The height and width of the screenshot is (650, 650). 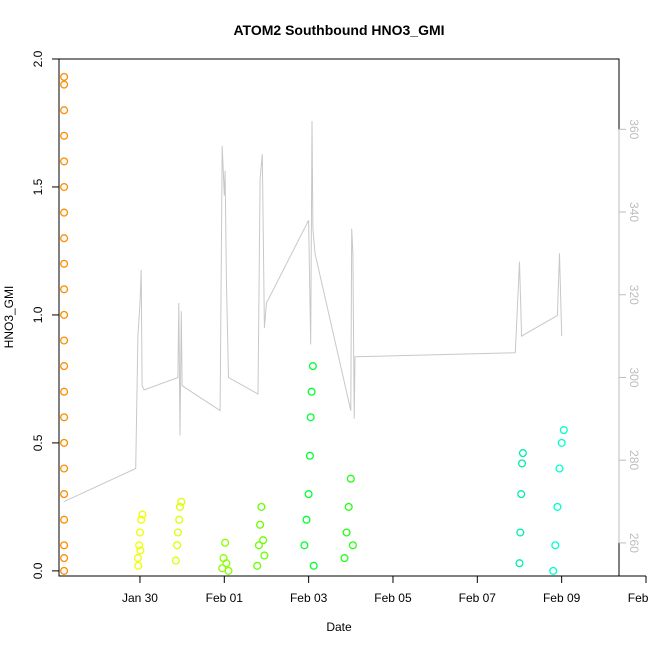 I want to click on y-tick-label: 0.0, so click(x=38, y=570).